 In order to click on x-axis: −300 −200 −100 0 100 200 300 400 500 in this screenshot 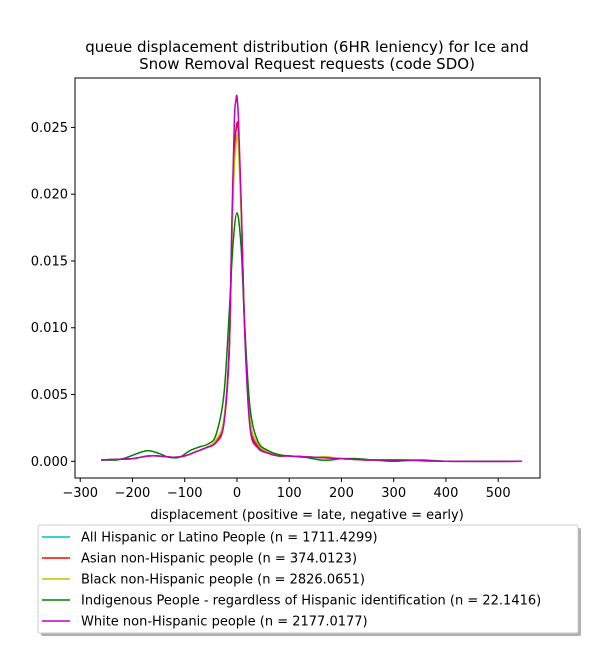, I will do `click(286, 489)`.